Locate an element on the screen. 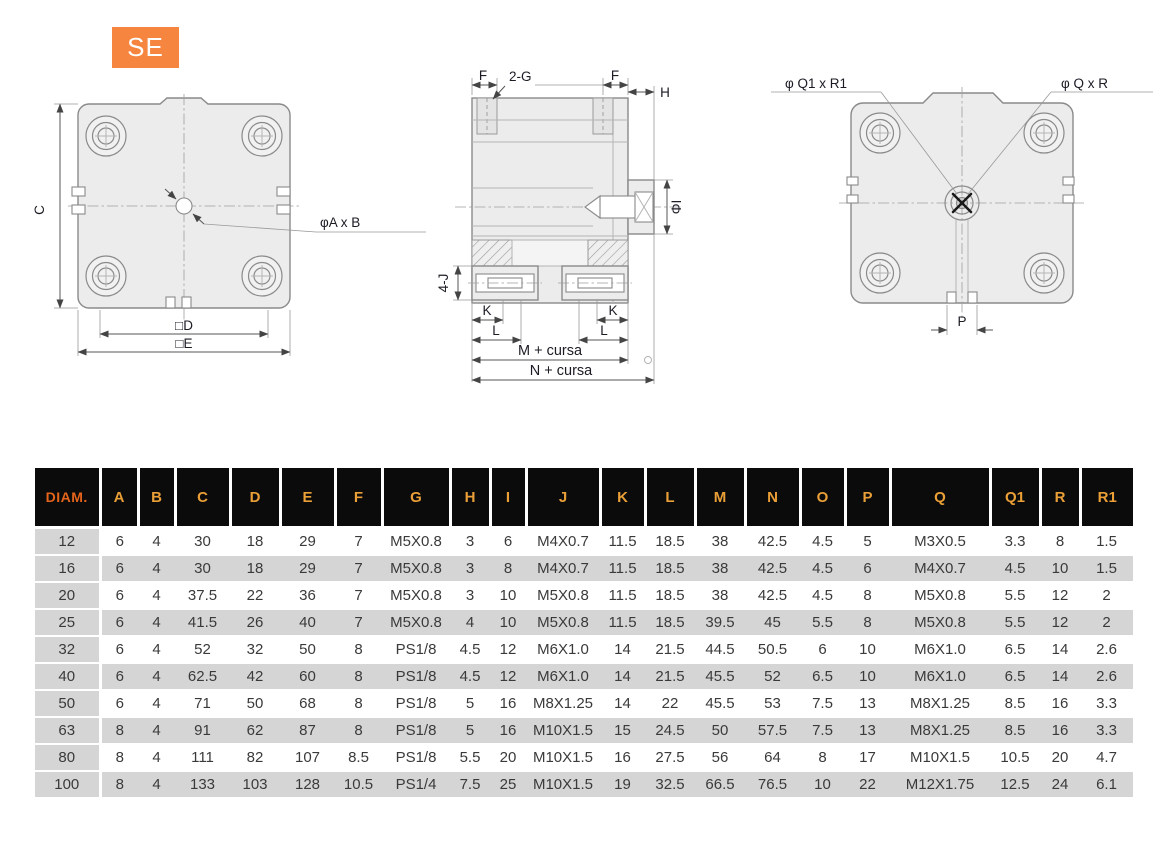  bottom-notch is located at coordinates (186, 302).